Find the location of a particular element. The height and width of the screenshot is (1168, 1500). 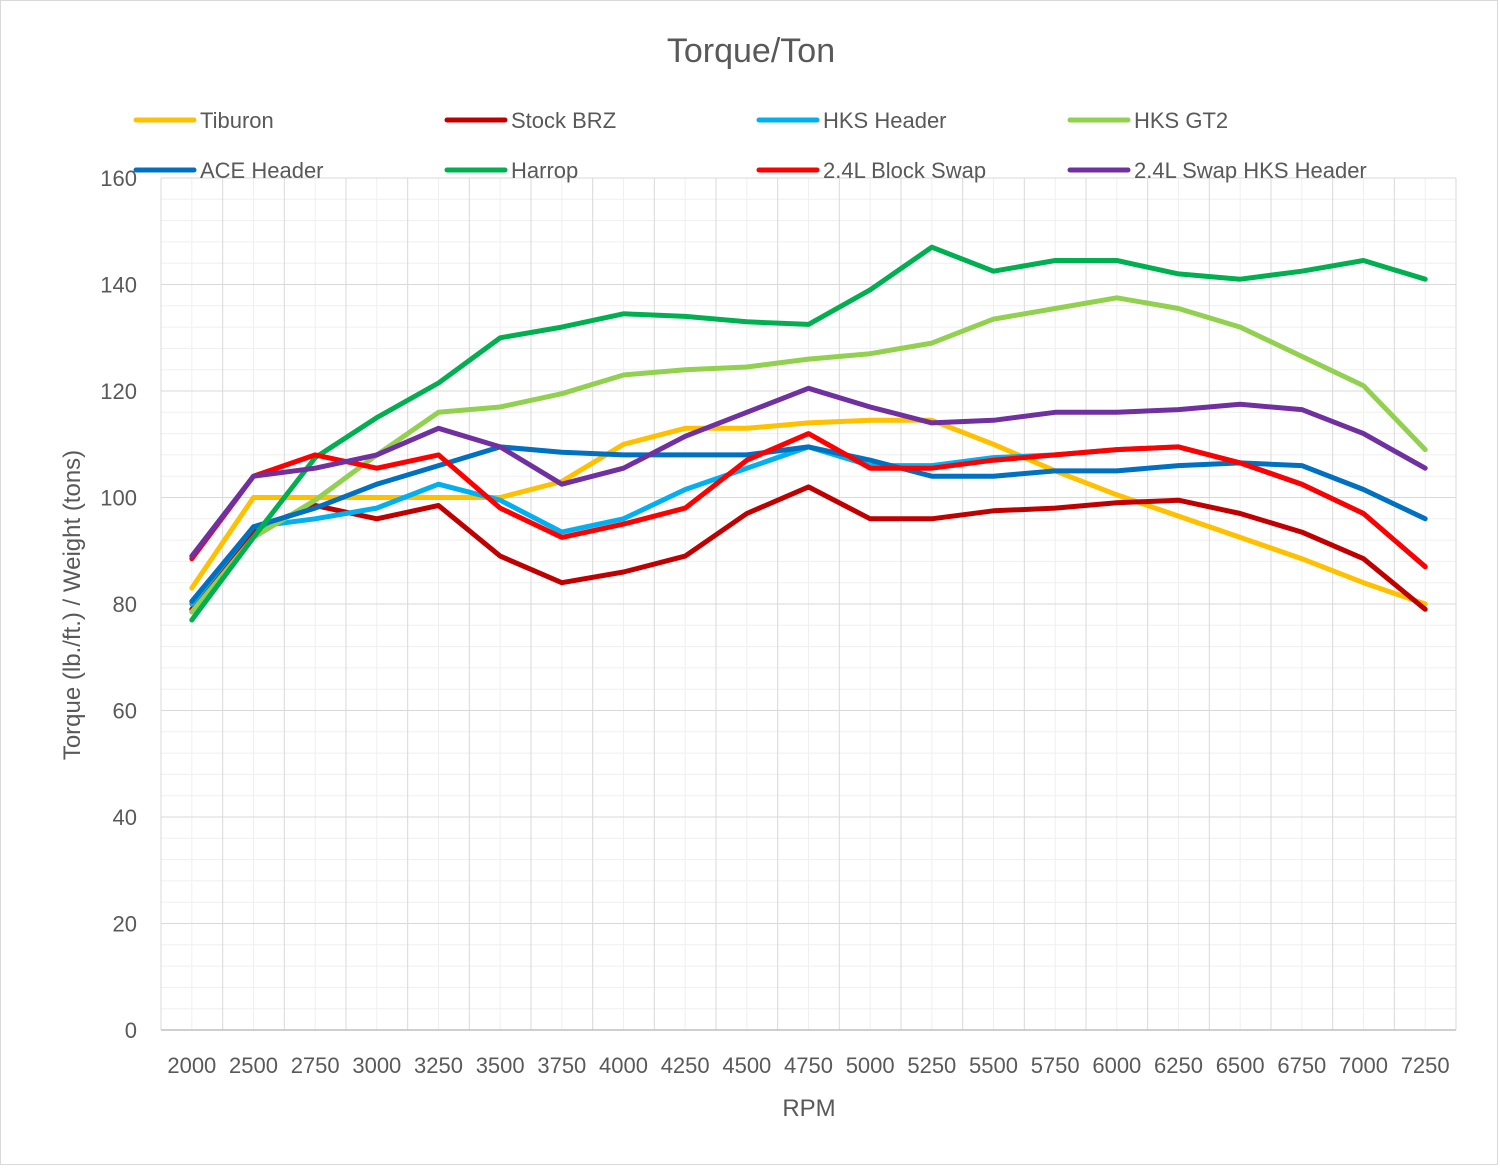

x-axis-title: RPM is located at coordinates (808, 1108).